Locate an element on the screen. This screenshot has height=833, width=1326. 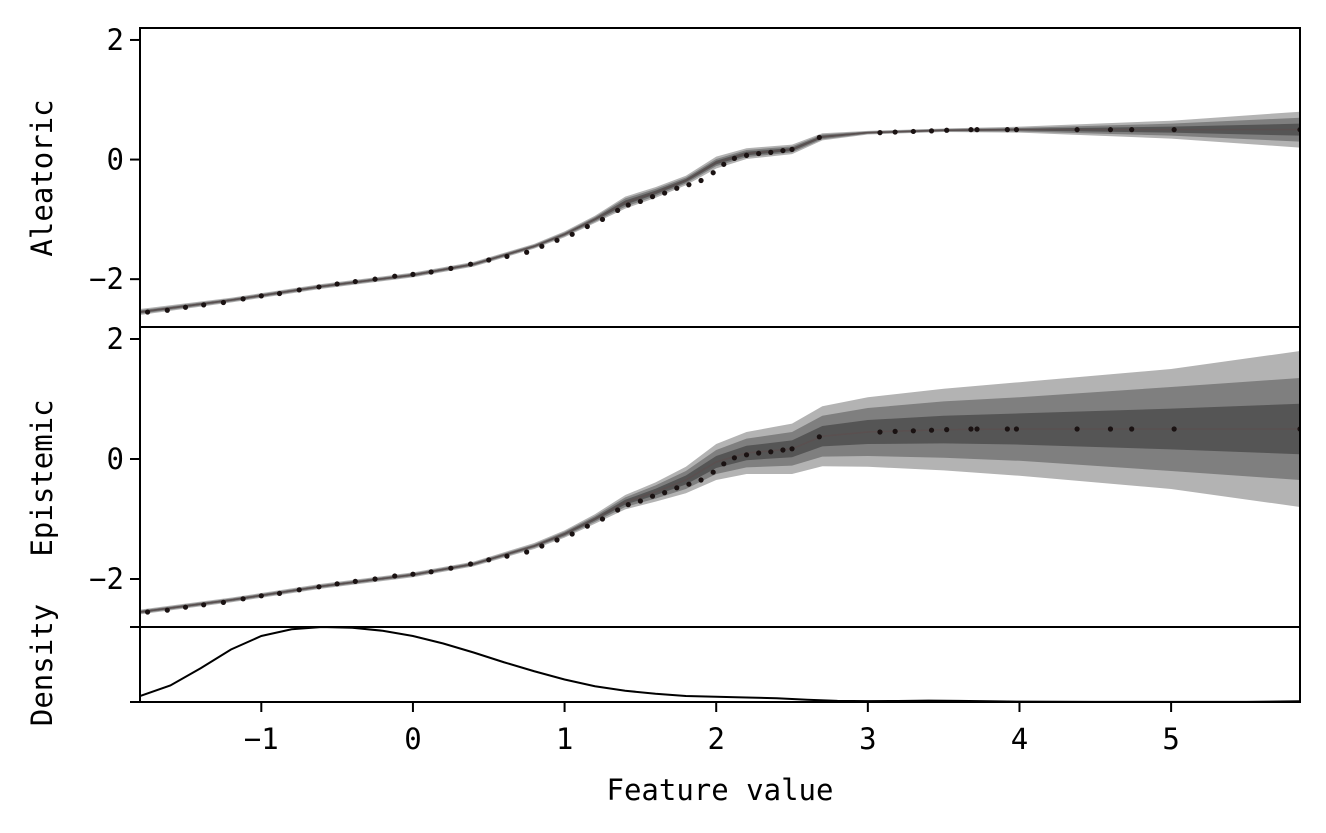
x-tick-label: −1 is located at coordinates (261, 739).